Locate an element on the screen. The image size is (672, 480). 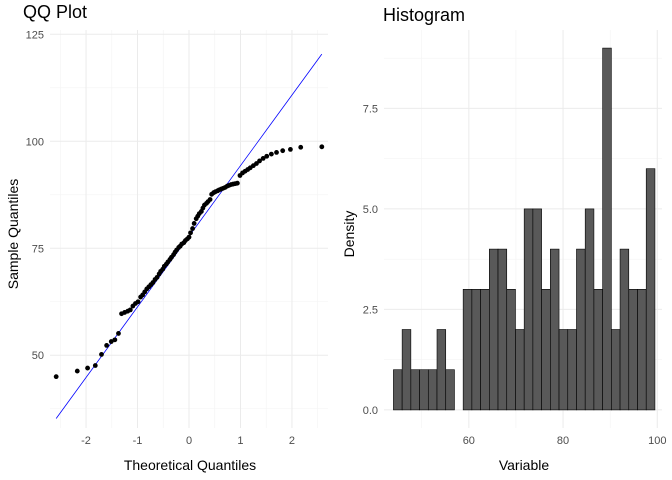
qq-x-tick-label: 0 is located at coordinates (189, 441).